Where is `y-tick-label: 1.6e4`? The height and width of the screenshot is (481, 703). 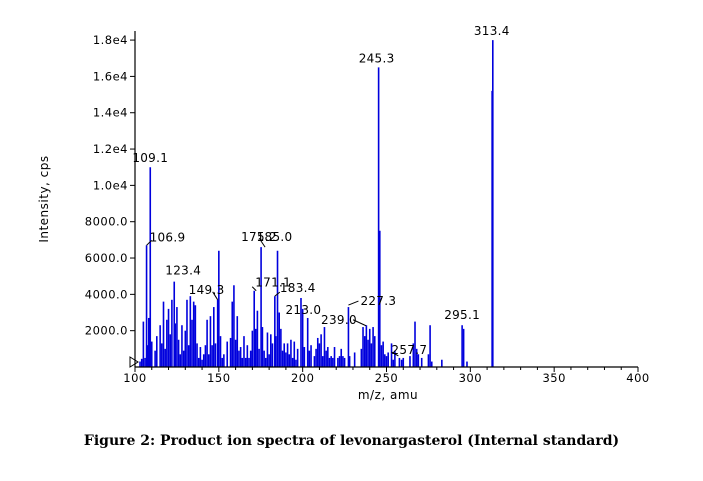 y-tick-label: 1.6e4 is located at coordinates (110, 76).